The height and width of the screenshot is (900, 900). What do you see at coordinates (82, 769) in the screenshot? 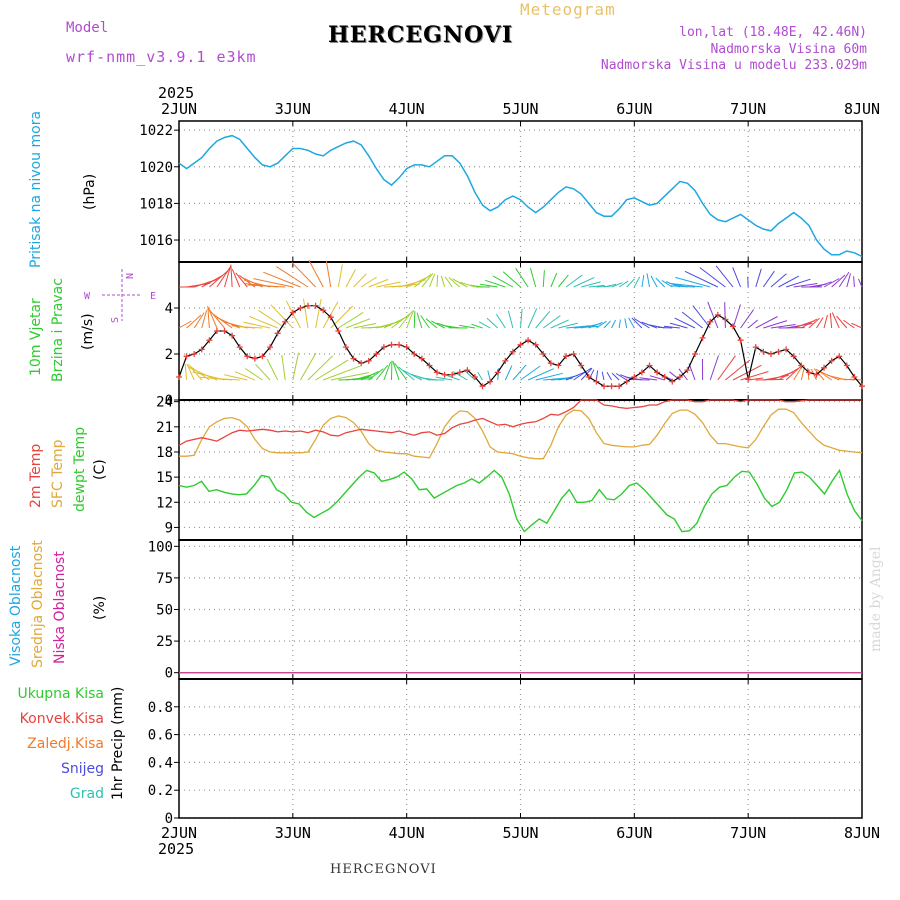
I see `snow-label: Snijeg` at bounding box center [82, 769].